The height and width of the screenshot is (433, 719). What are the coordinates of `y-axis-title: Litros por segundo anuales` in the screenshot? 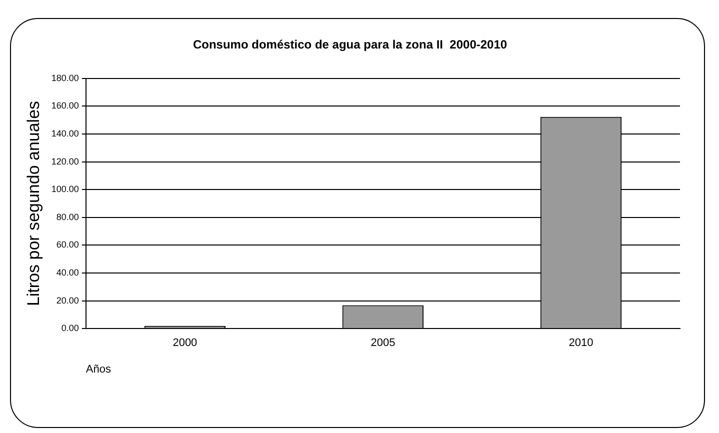 It's located at (33, 203).